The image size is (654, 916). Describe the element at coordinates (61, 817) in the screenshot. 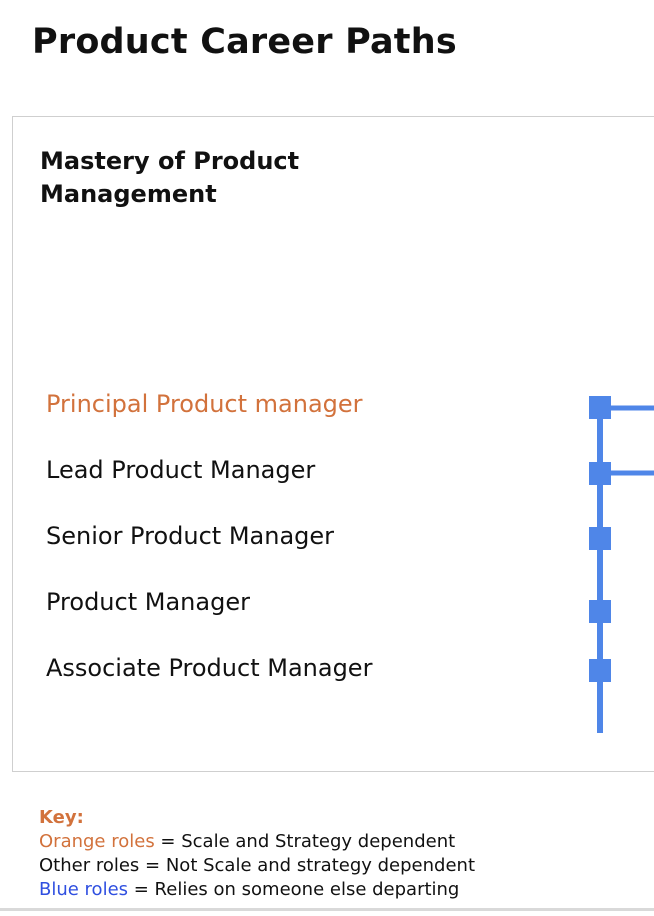

I see `legend-title: Key:` at that location.